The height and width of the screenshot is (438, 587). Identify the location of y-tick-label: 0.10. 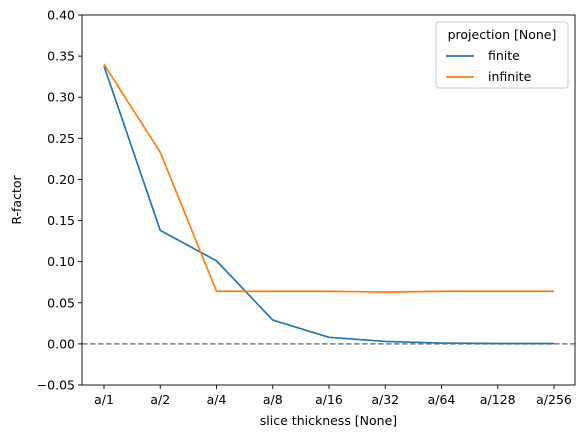
(61, 261).